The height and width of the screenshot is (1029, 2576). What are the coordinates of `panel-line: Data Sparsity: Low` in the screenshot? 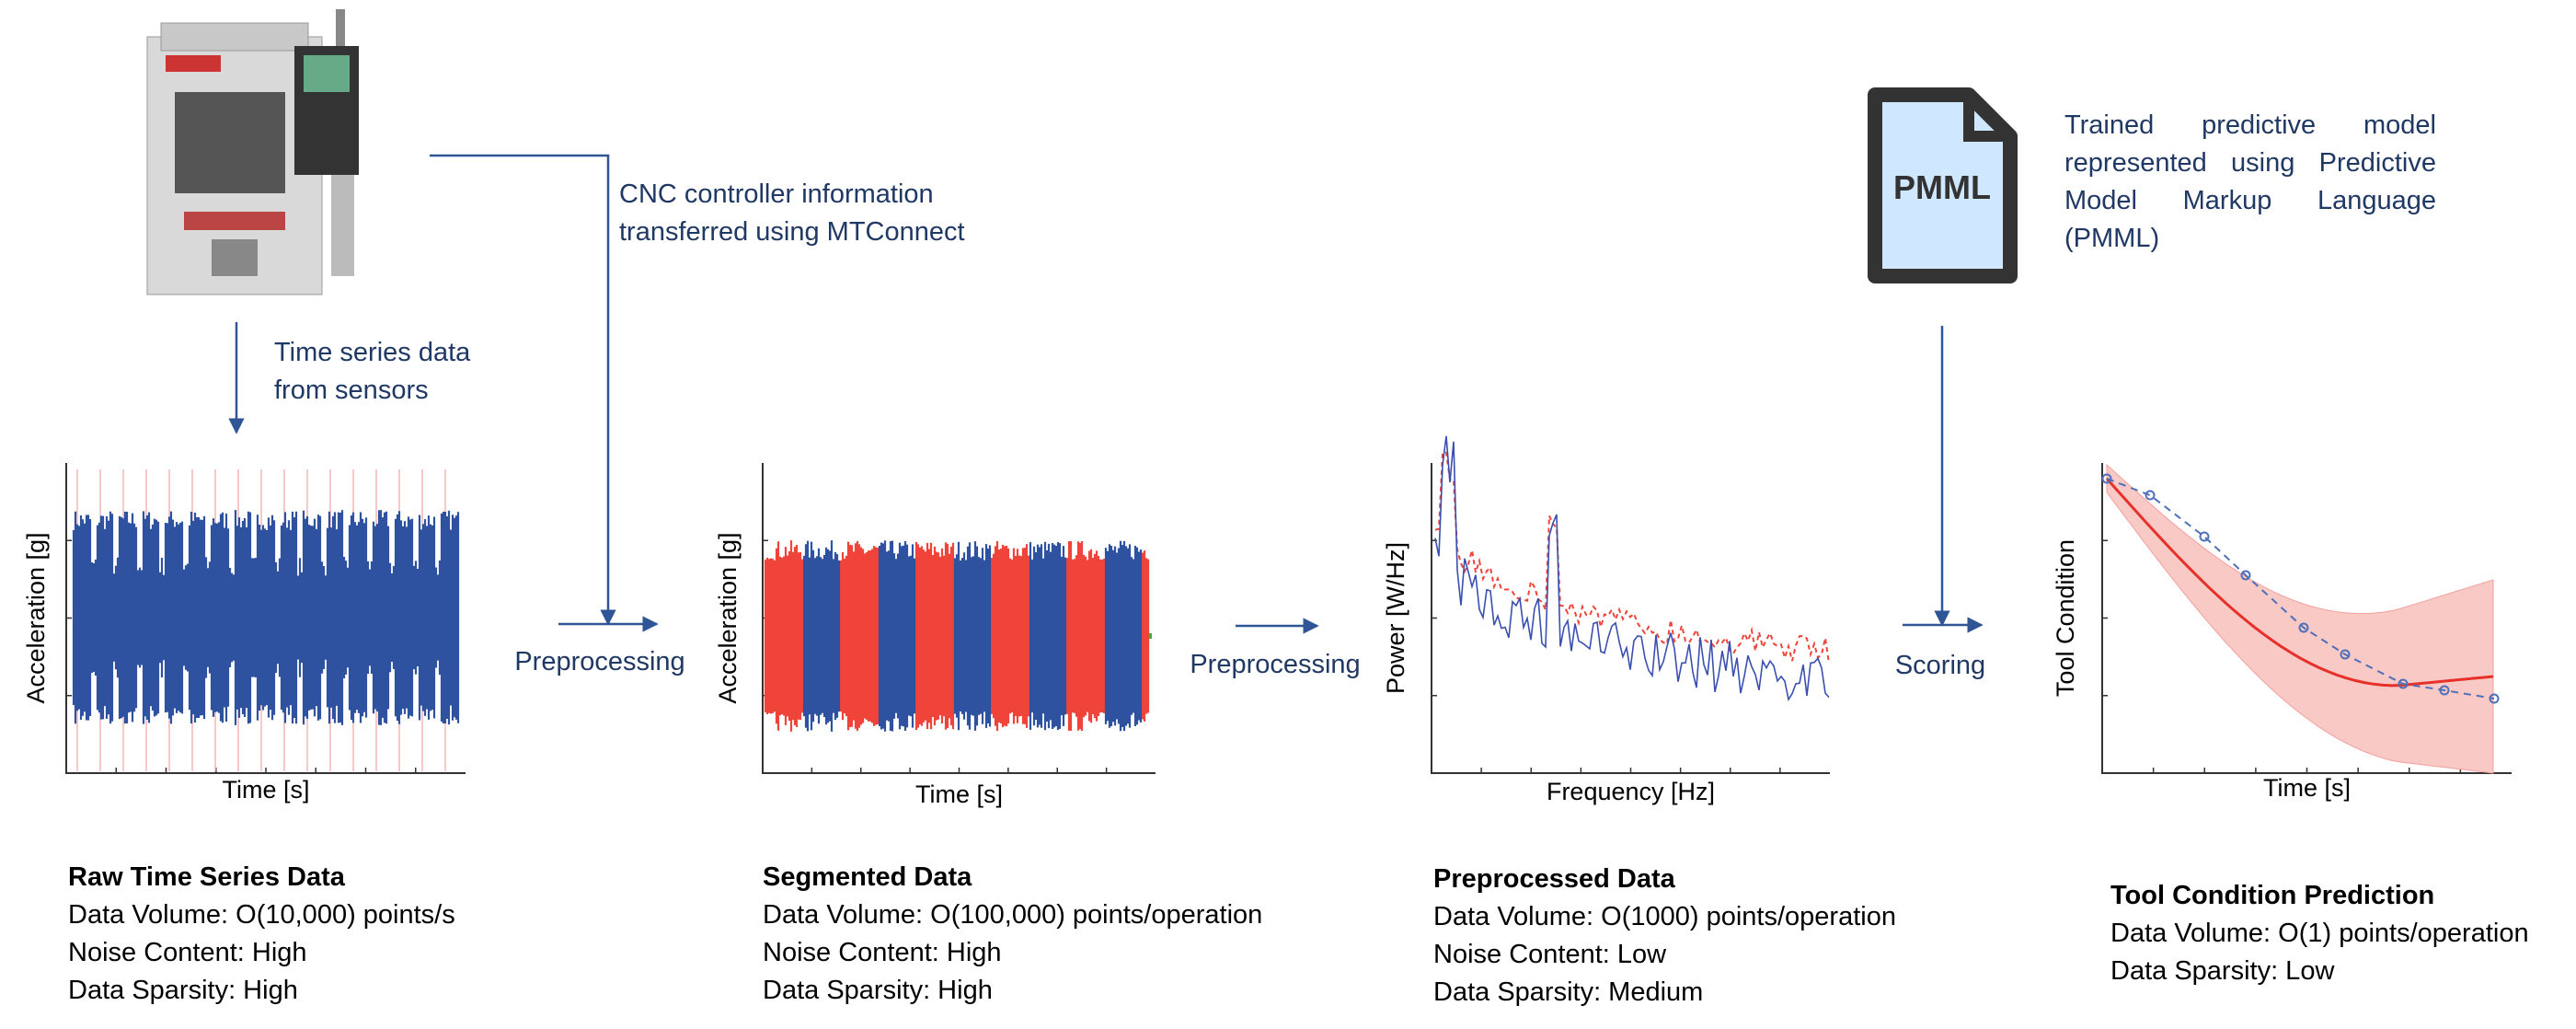 It's located at (2222, 971).